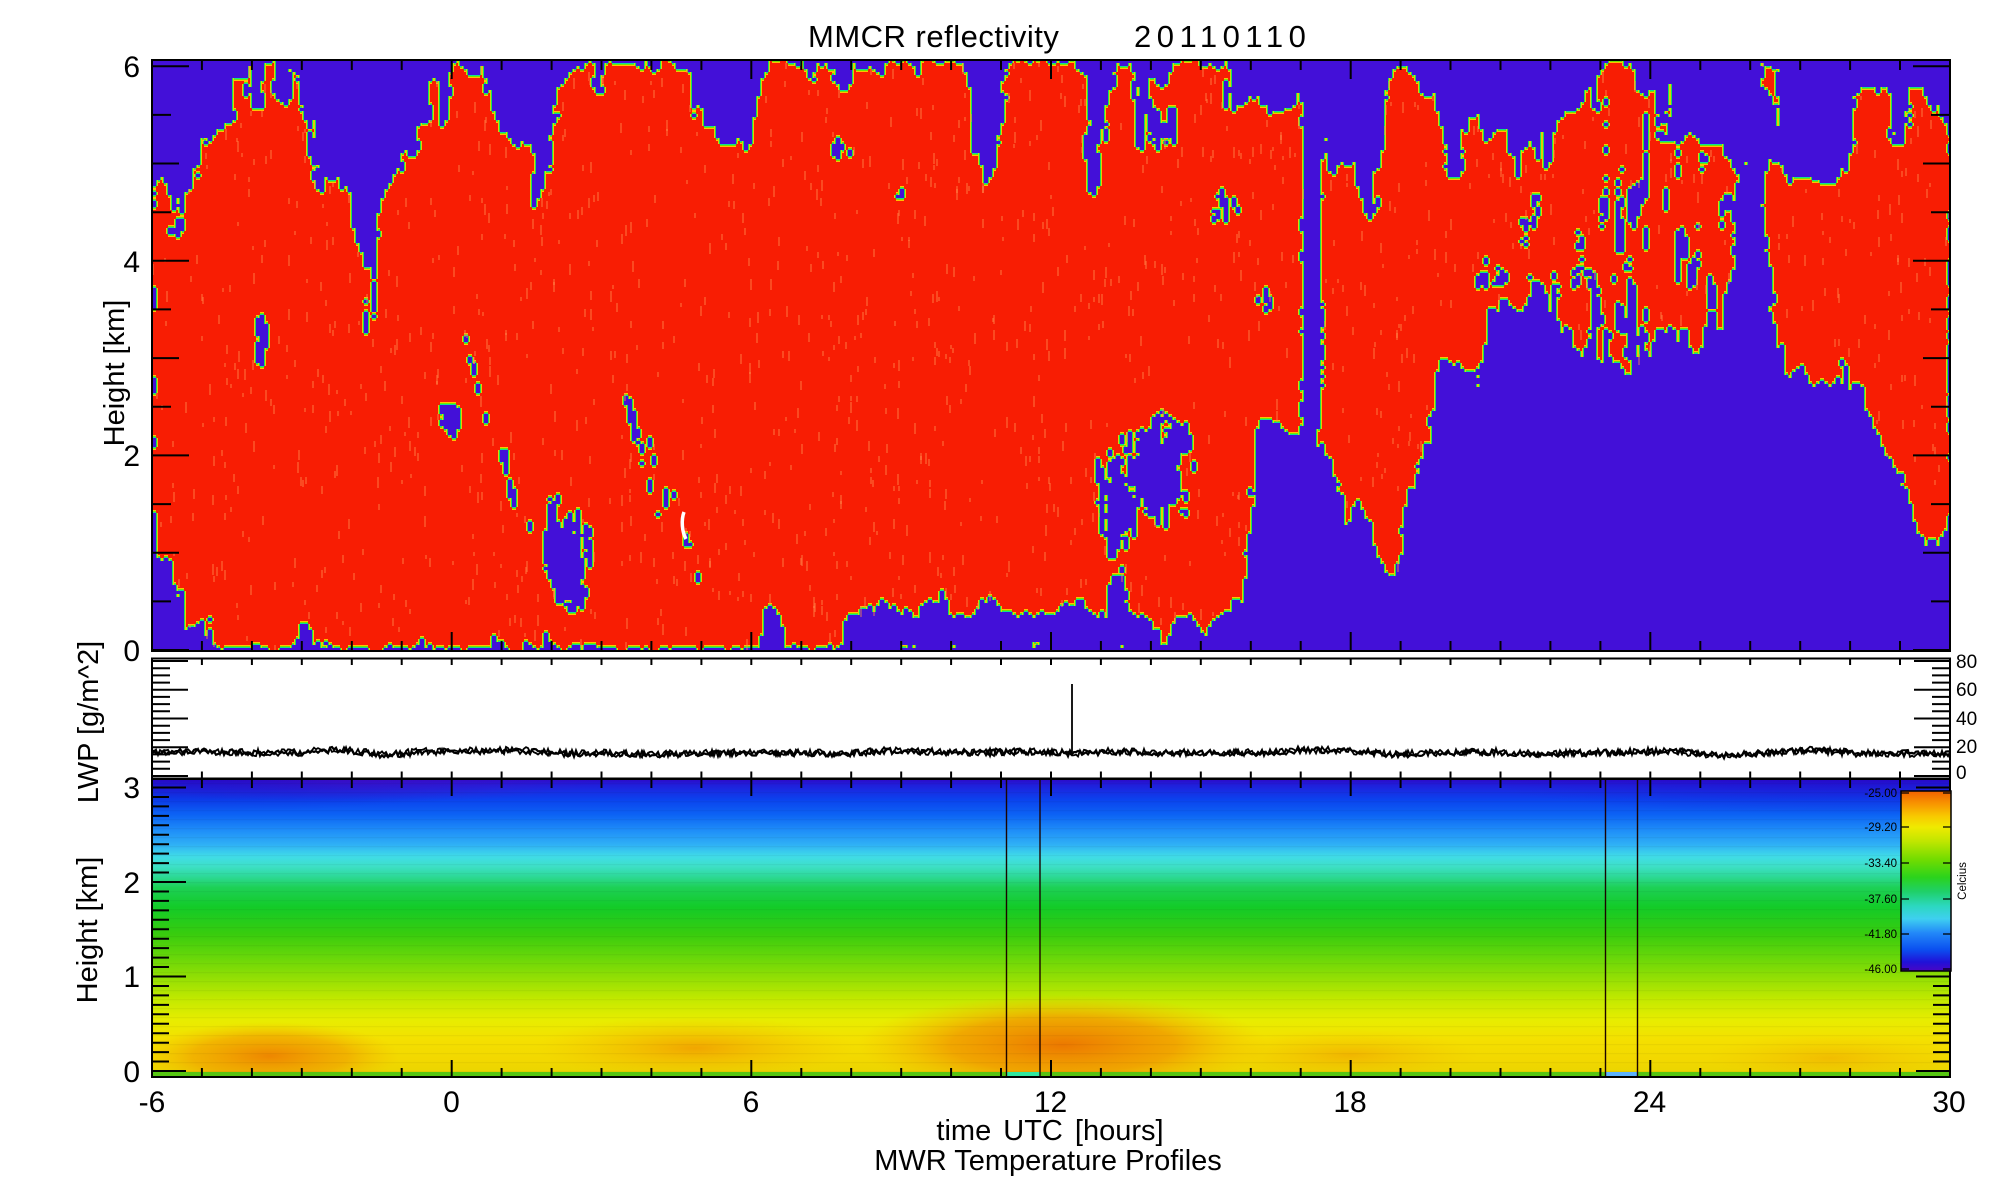 The height and width of the screenshot is (1200, 2000). What do you see at coordinates (933, 36) in the screenshot?
I see `svg-text: MMCR reflectivity` at bounding box center [933, 36].